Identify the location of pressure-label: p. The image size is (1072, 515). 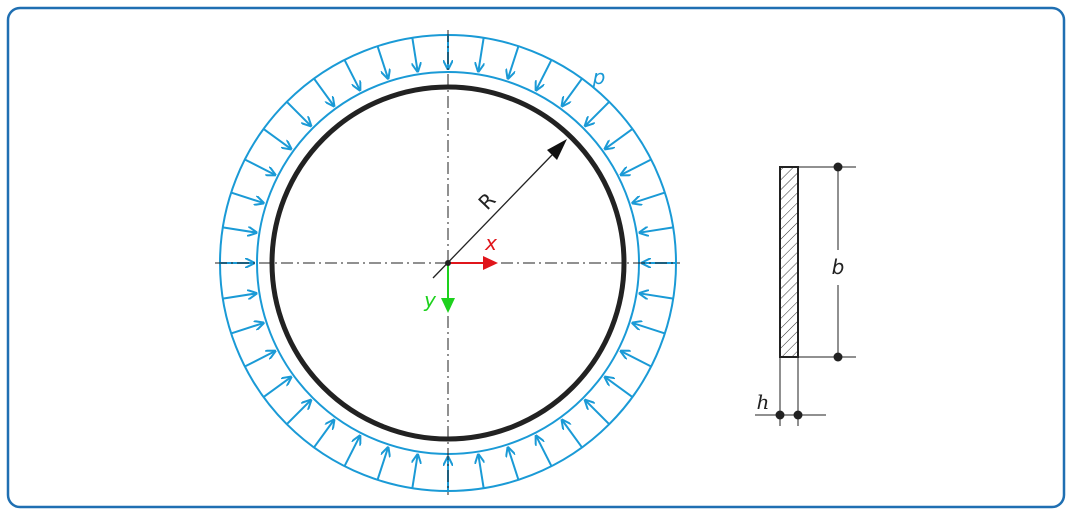
(599, 77).